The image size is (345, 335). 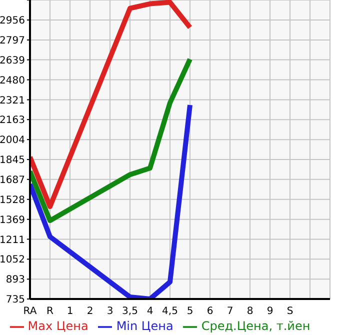 What do you see at coordinates (110, 312) in the screenshot?
I see `x-tick-label: 3` at bounding box center [110, 312].